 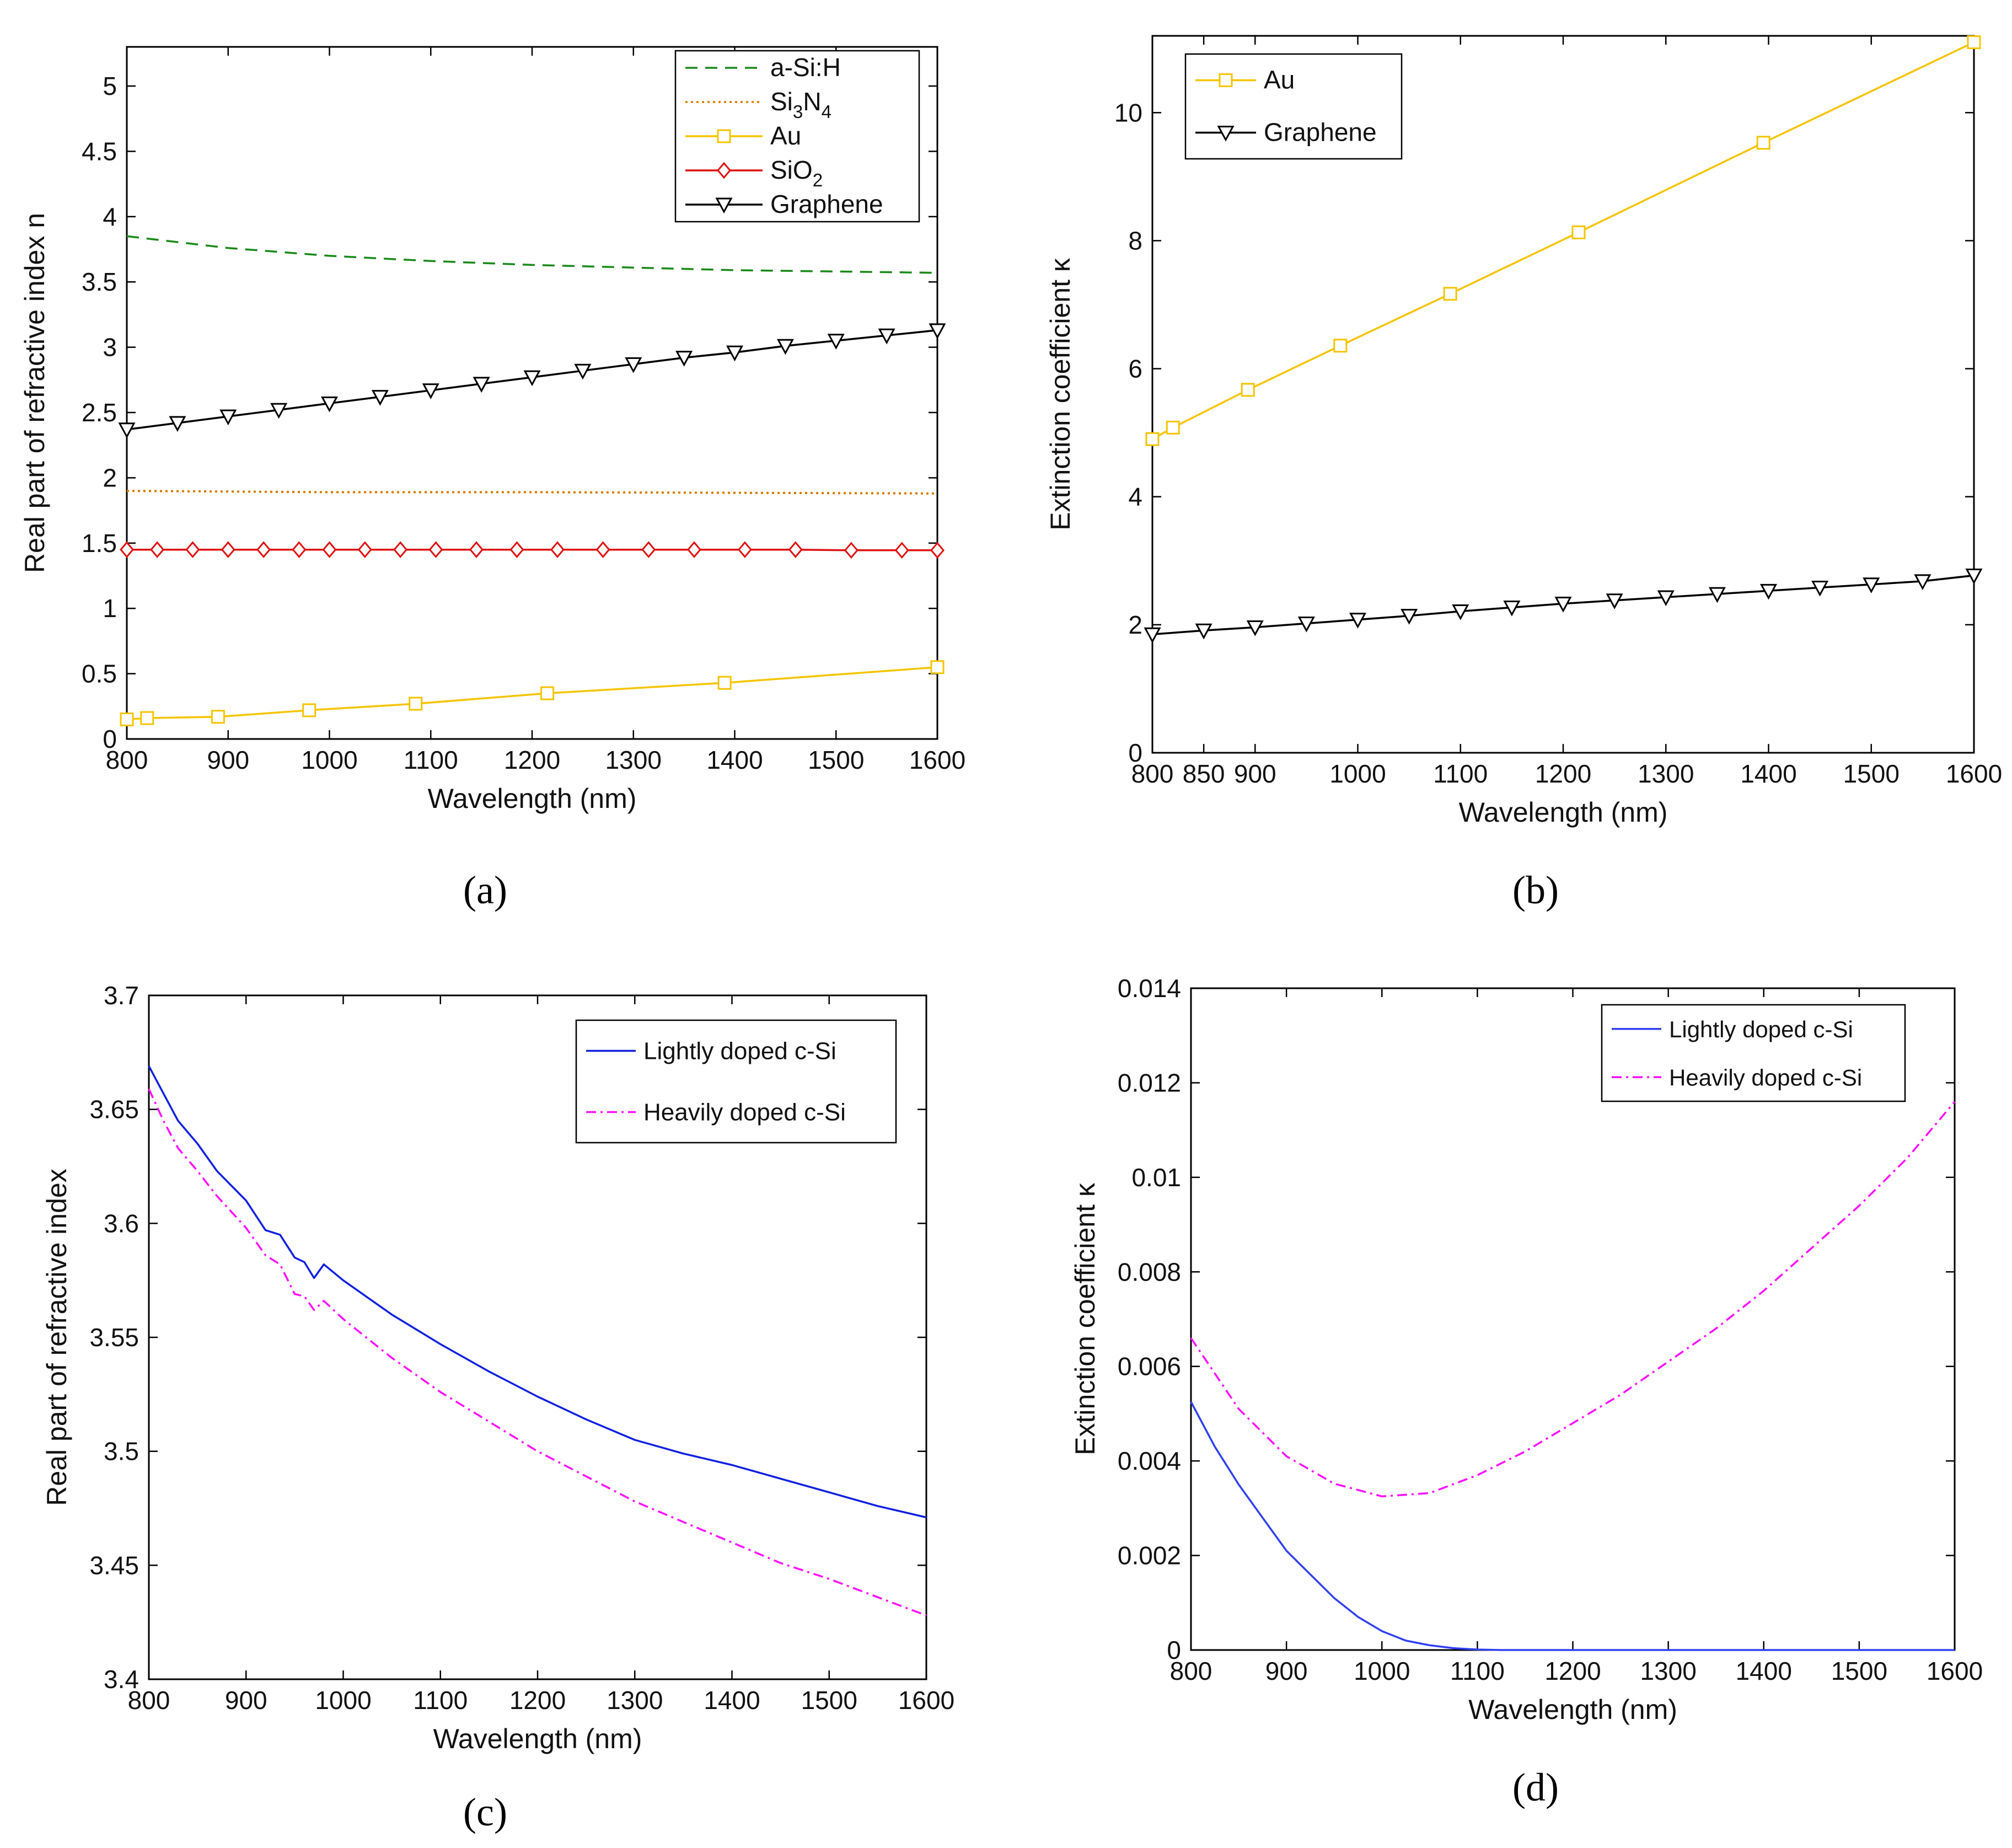 I want to click on legend-label-au: Au, so click(x=785, y=135).